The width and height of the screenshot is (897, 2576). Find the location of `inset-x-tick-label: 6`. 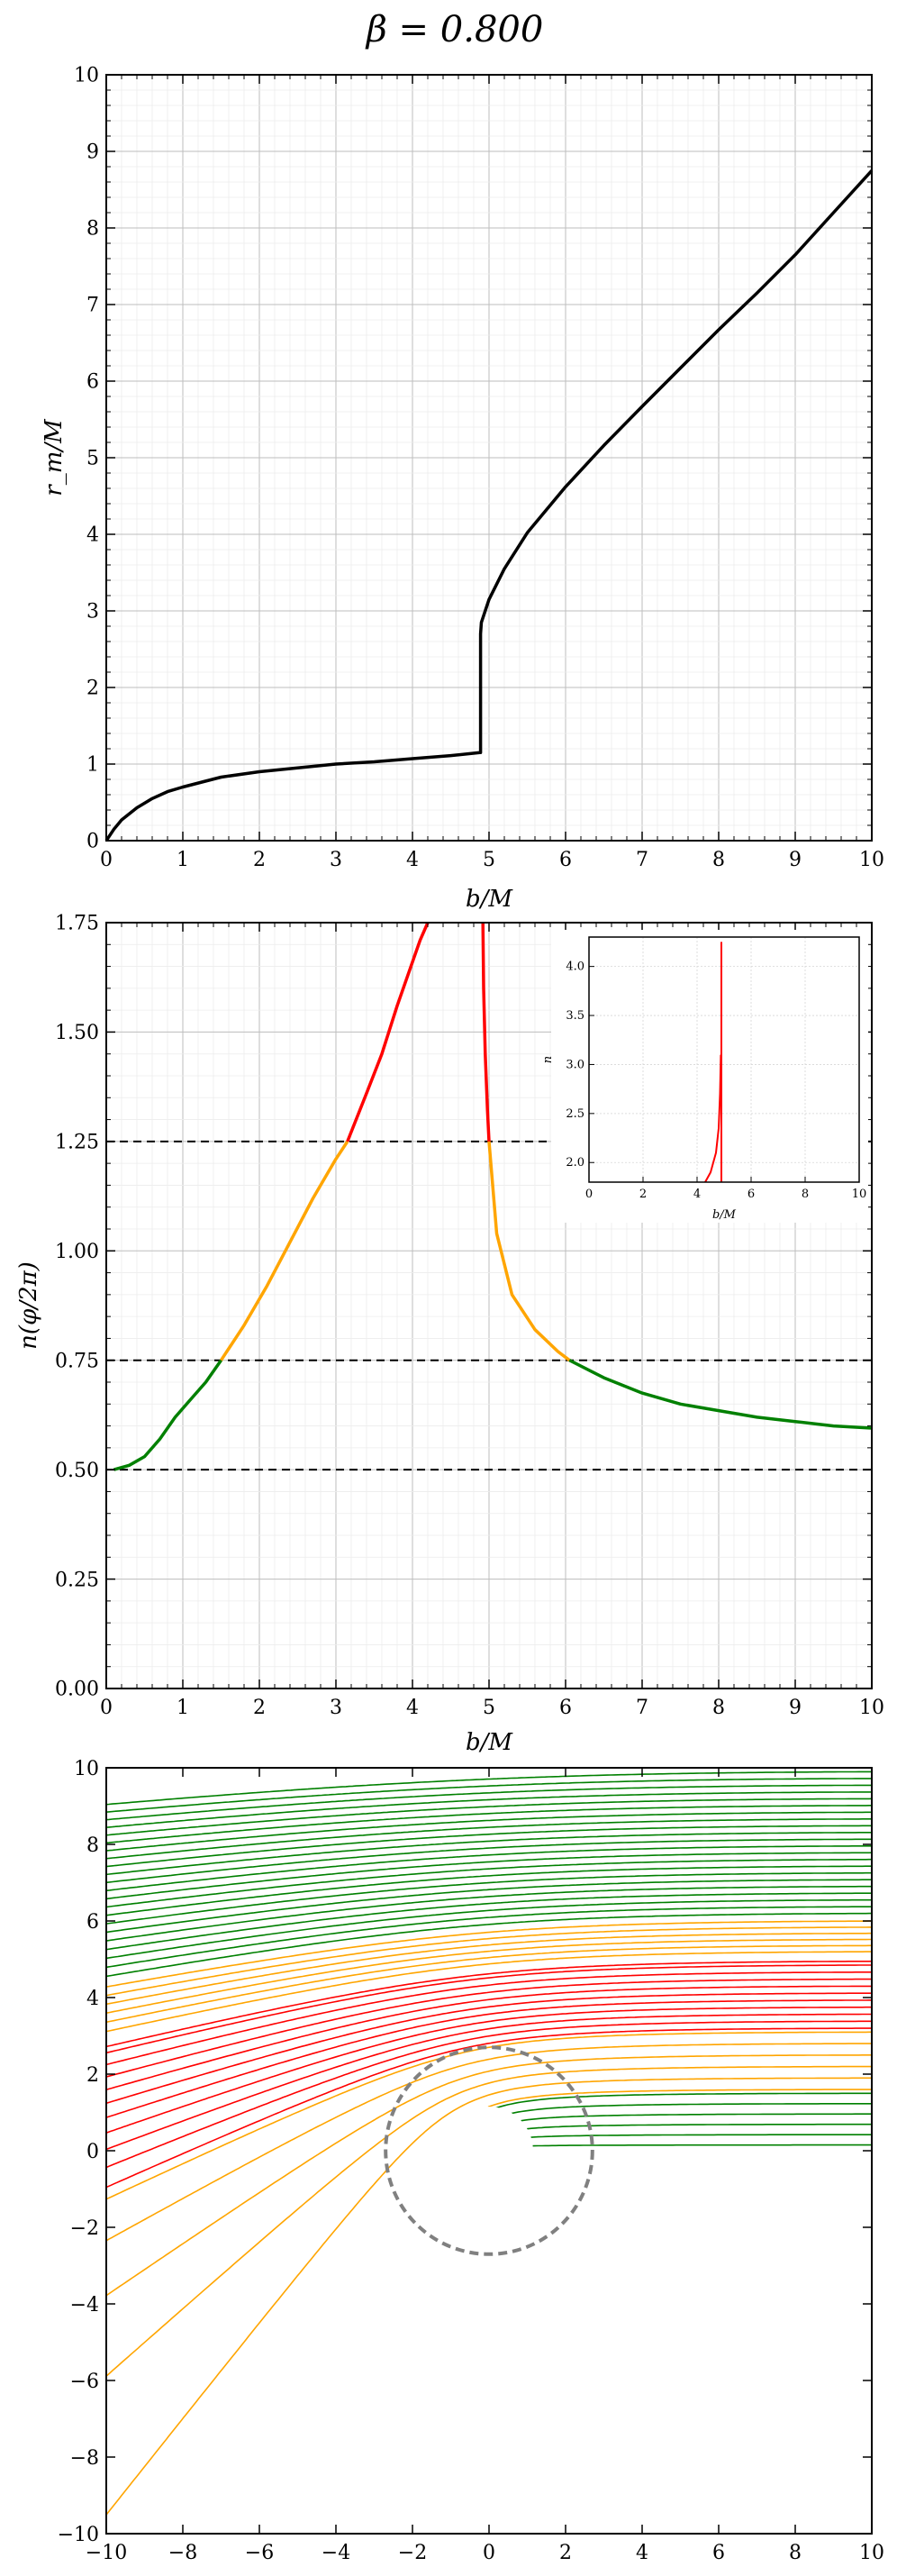

inset-x-tick-label: 6 is located at coordinates (751, 1194).